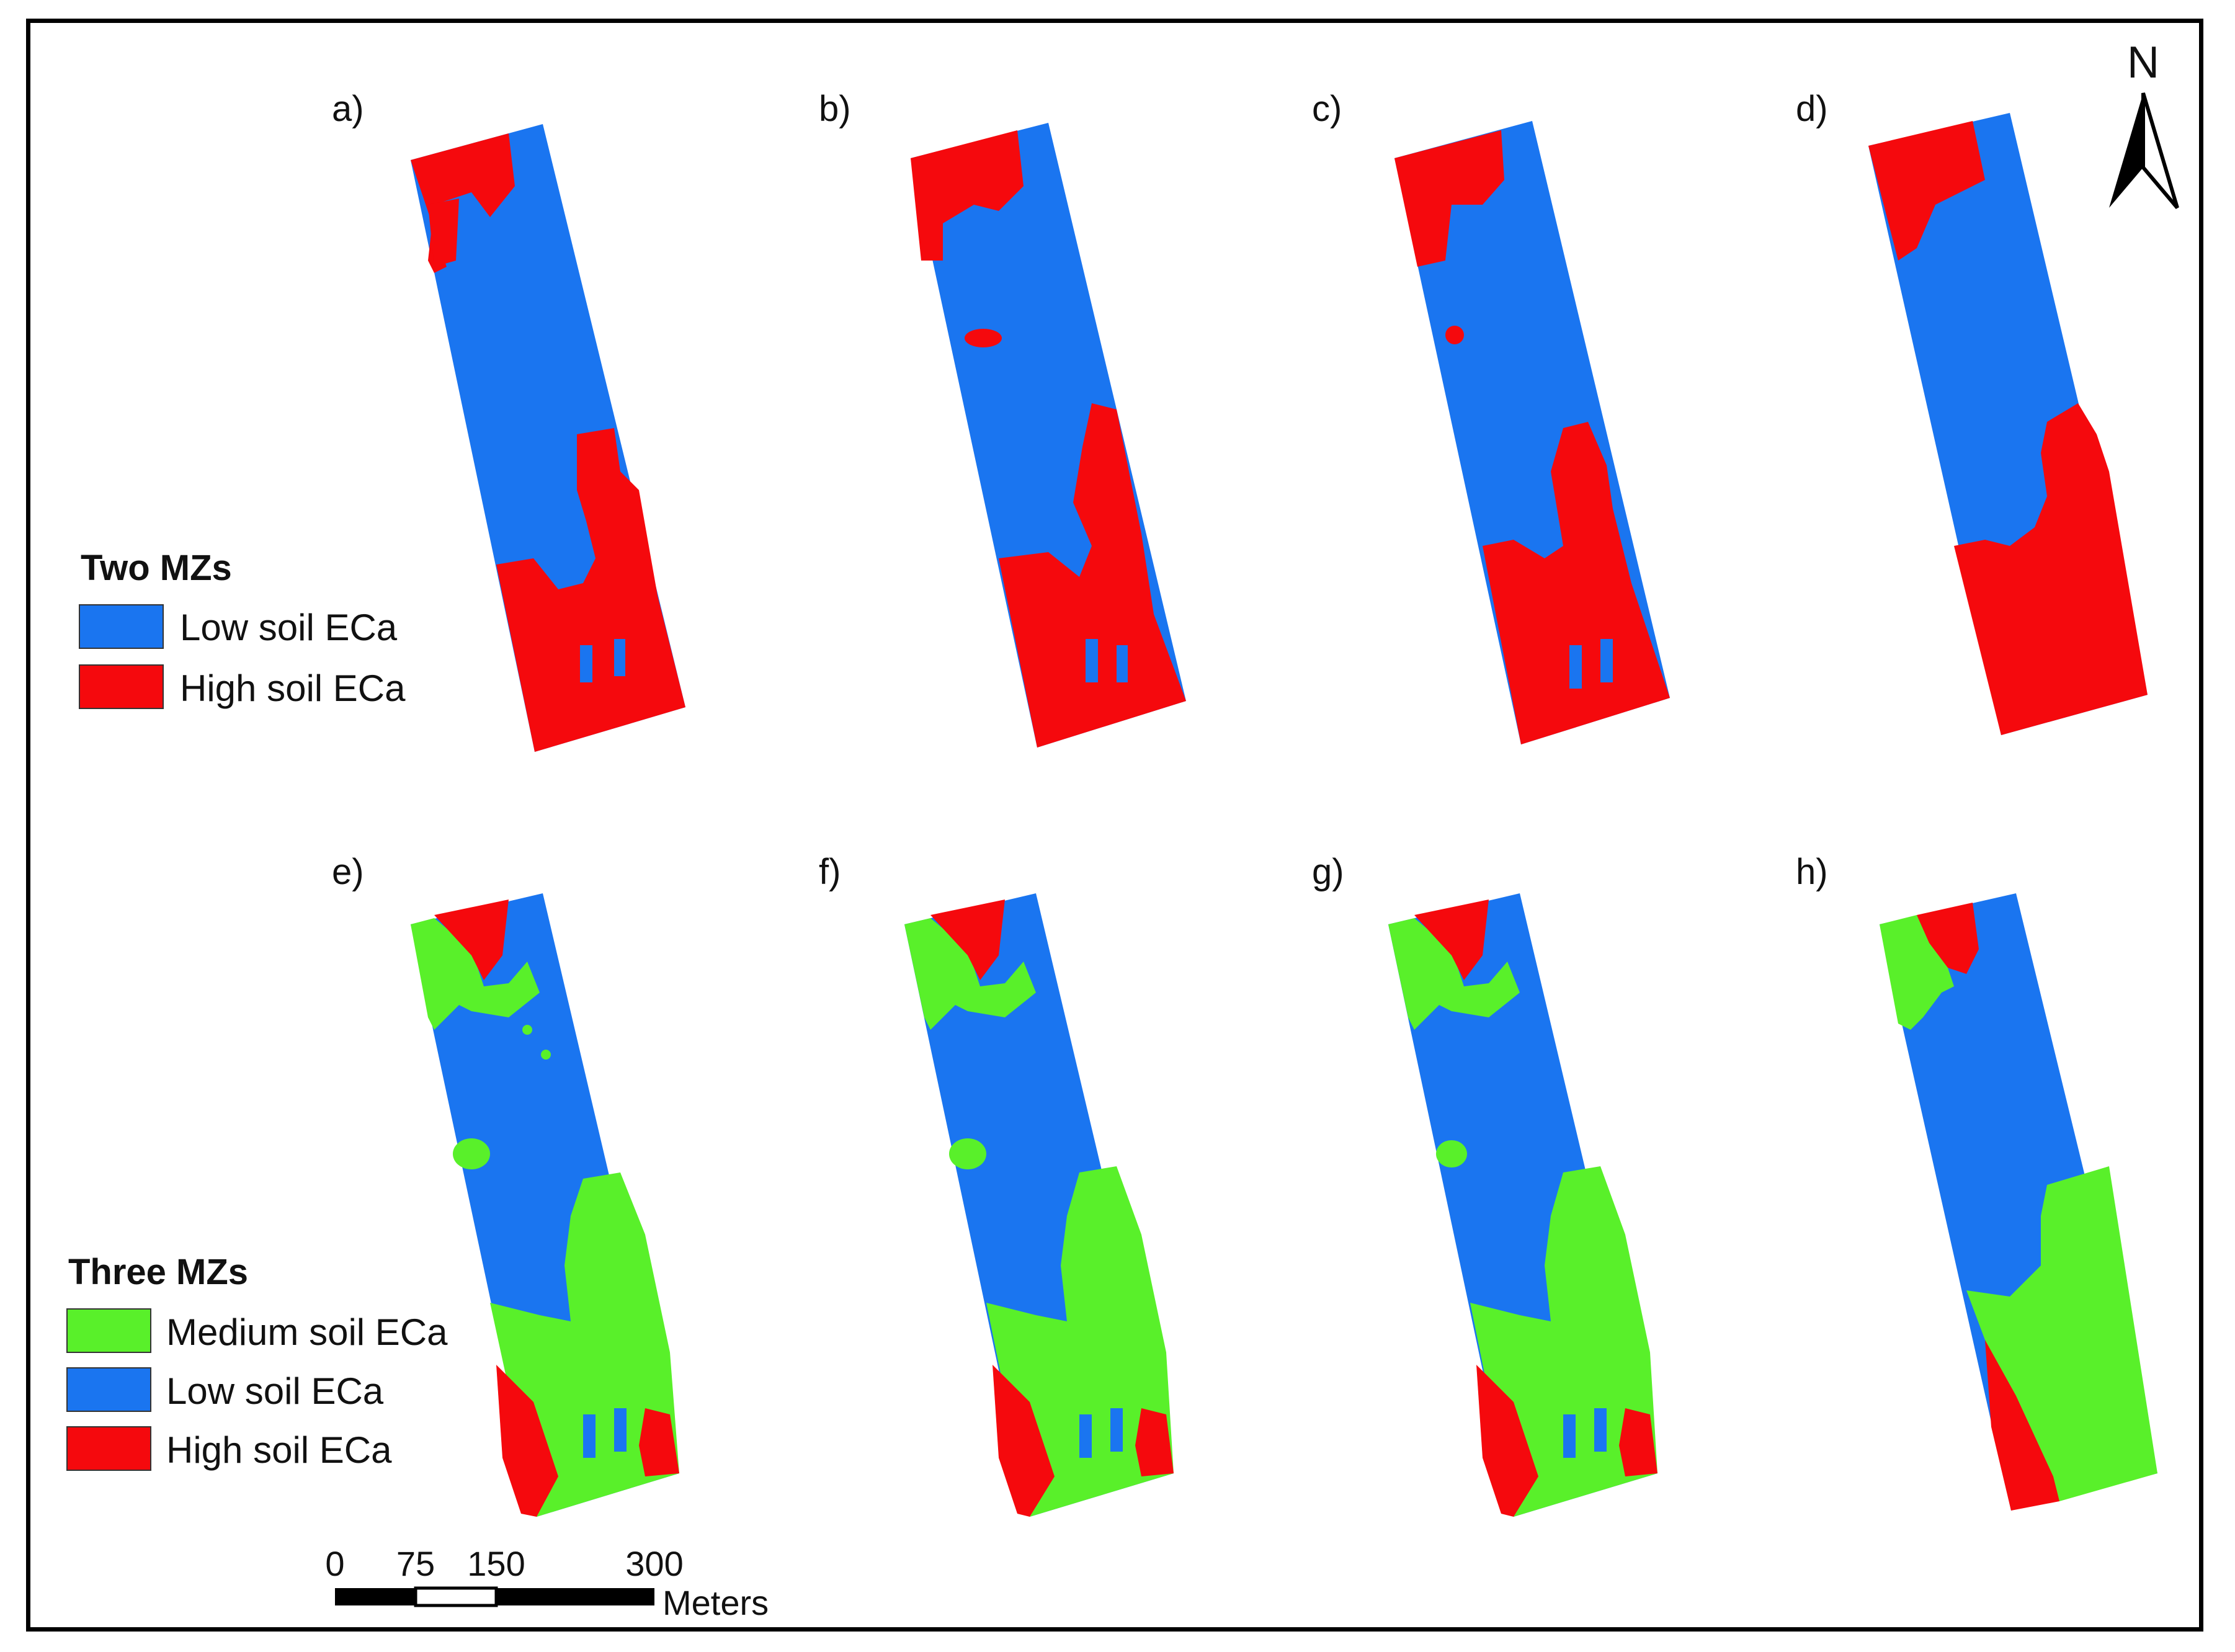 The image size is (2235, 1652). Describe the element at coordinates (109, 1330) in the screenshot. I see `legend-three-swatch-medium` at that location.